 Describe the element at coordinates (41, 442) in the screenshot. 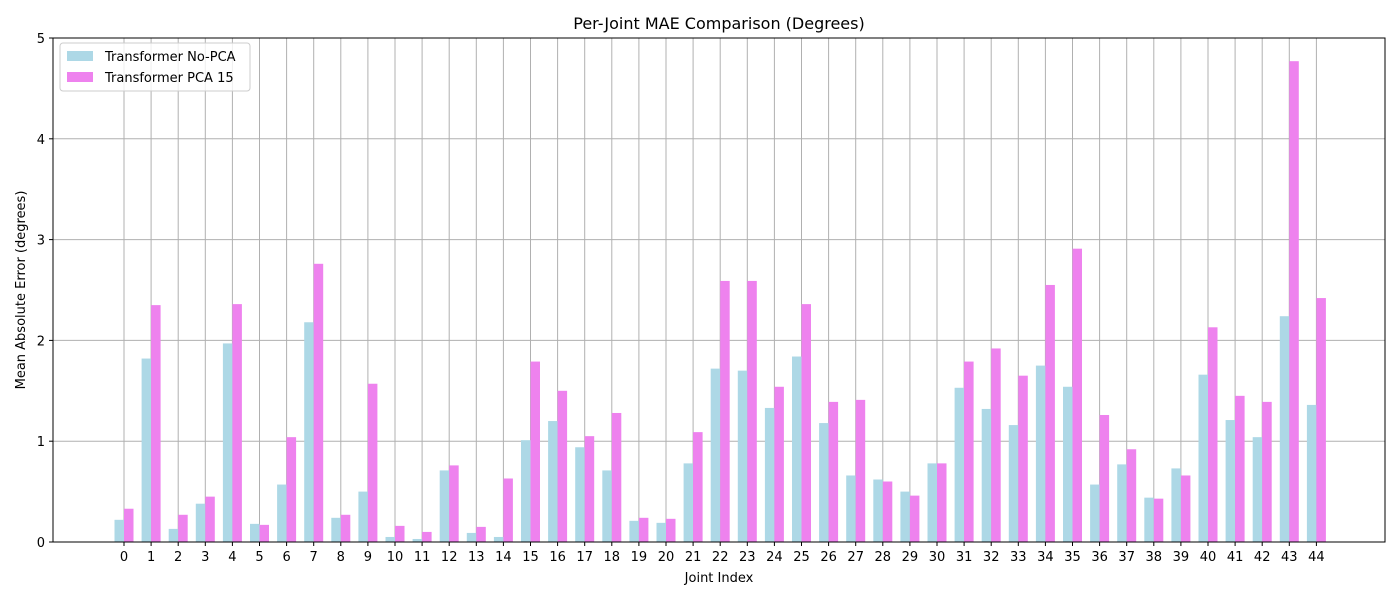

I see `y-tick-label: 1` at that location.